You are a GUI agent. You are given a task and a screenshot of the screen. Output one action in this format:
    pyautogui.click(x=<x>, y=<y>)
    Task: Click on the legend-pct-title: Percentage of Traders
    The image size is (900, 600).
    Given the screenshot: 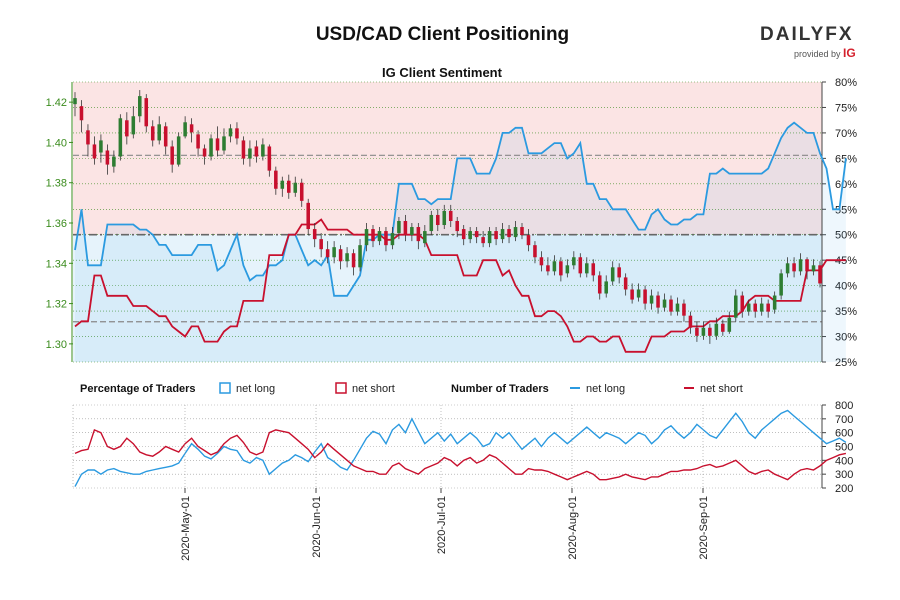 What is the action you would take?
    pyautogui.click(x=138, y=389)
    